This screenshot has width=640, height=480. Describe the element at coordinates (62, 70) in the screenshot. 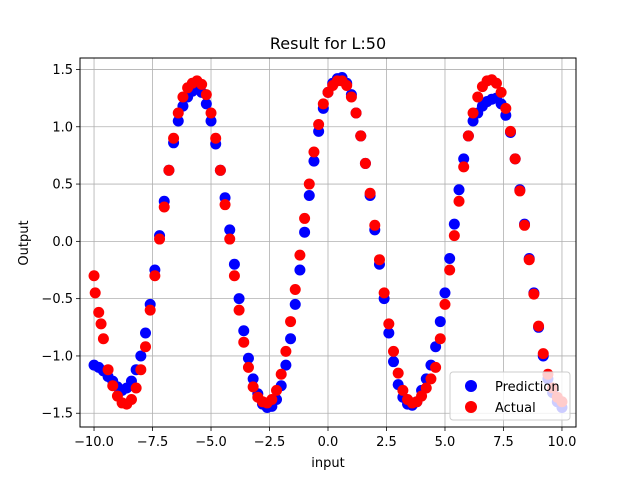

I see `y-tick-label: 1.5` at that location.